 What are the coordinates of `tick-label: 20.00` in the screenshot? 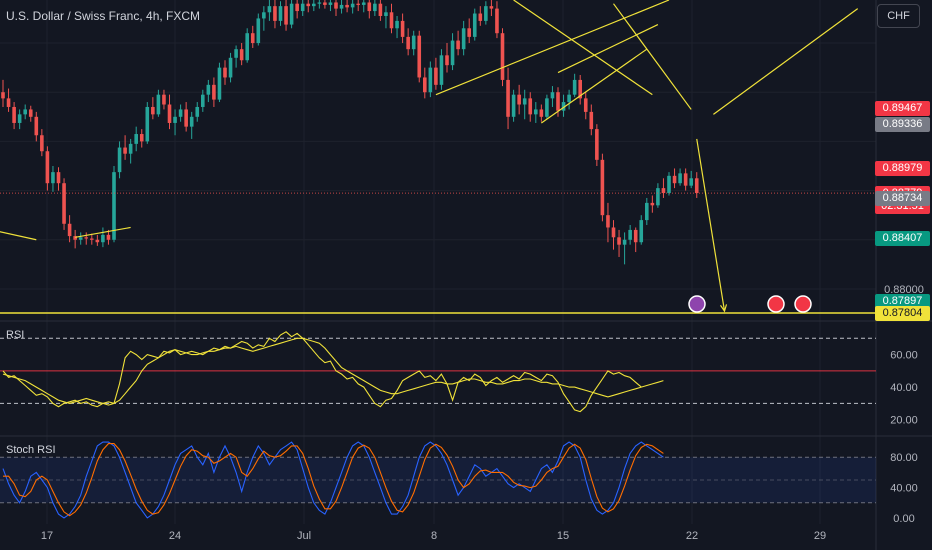 It's located at (904, 421).